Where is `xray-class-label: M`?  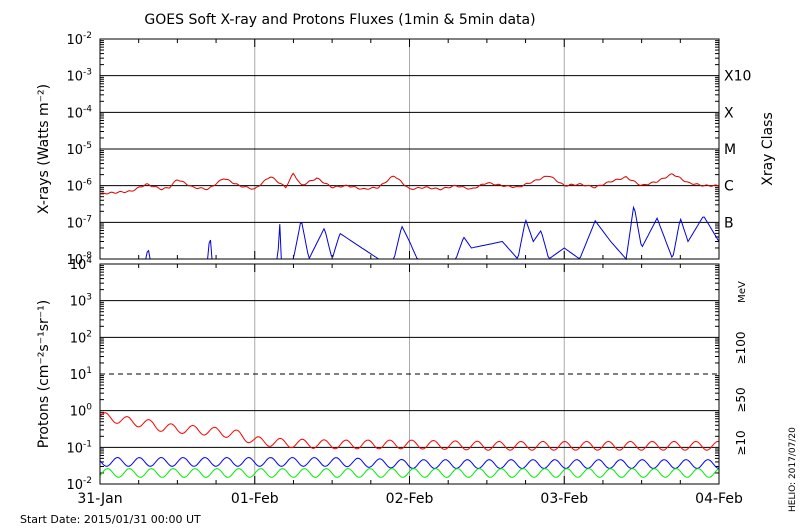
xray-class-label: M is located at coordinates (730, 150).